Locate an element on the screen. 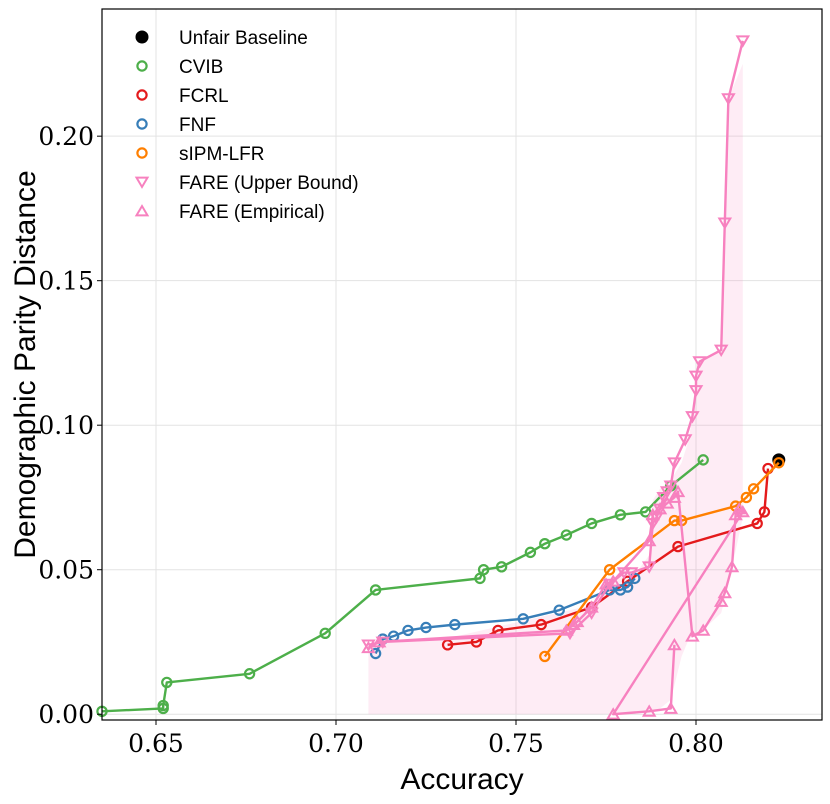  legend-marker-fnf is located at coordinates (142, 124).